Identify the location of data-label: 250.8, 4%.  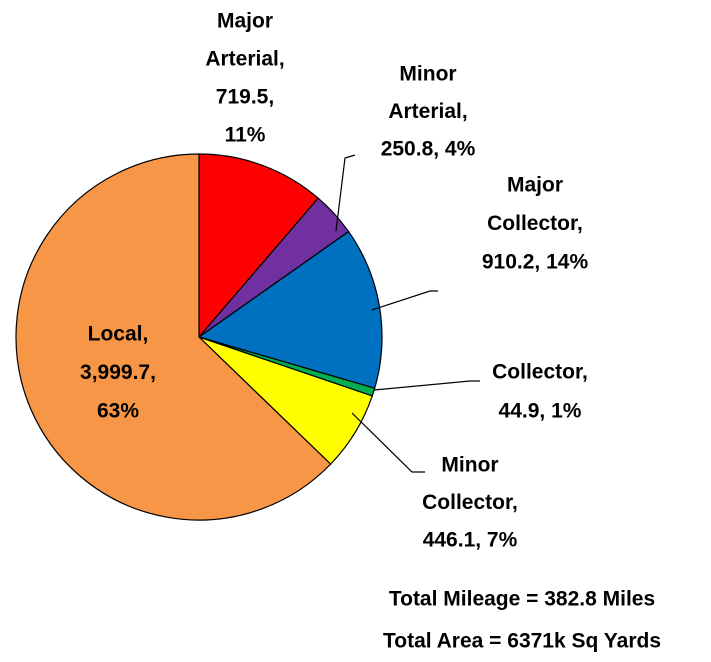
(428, 149).